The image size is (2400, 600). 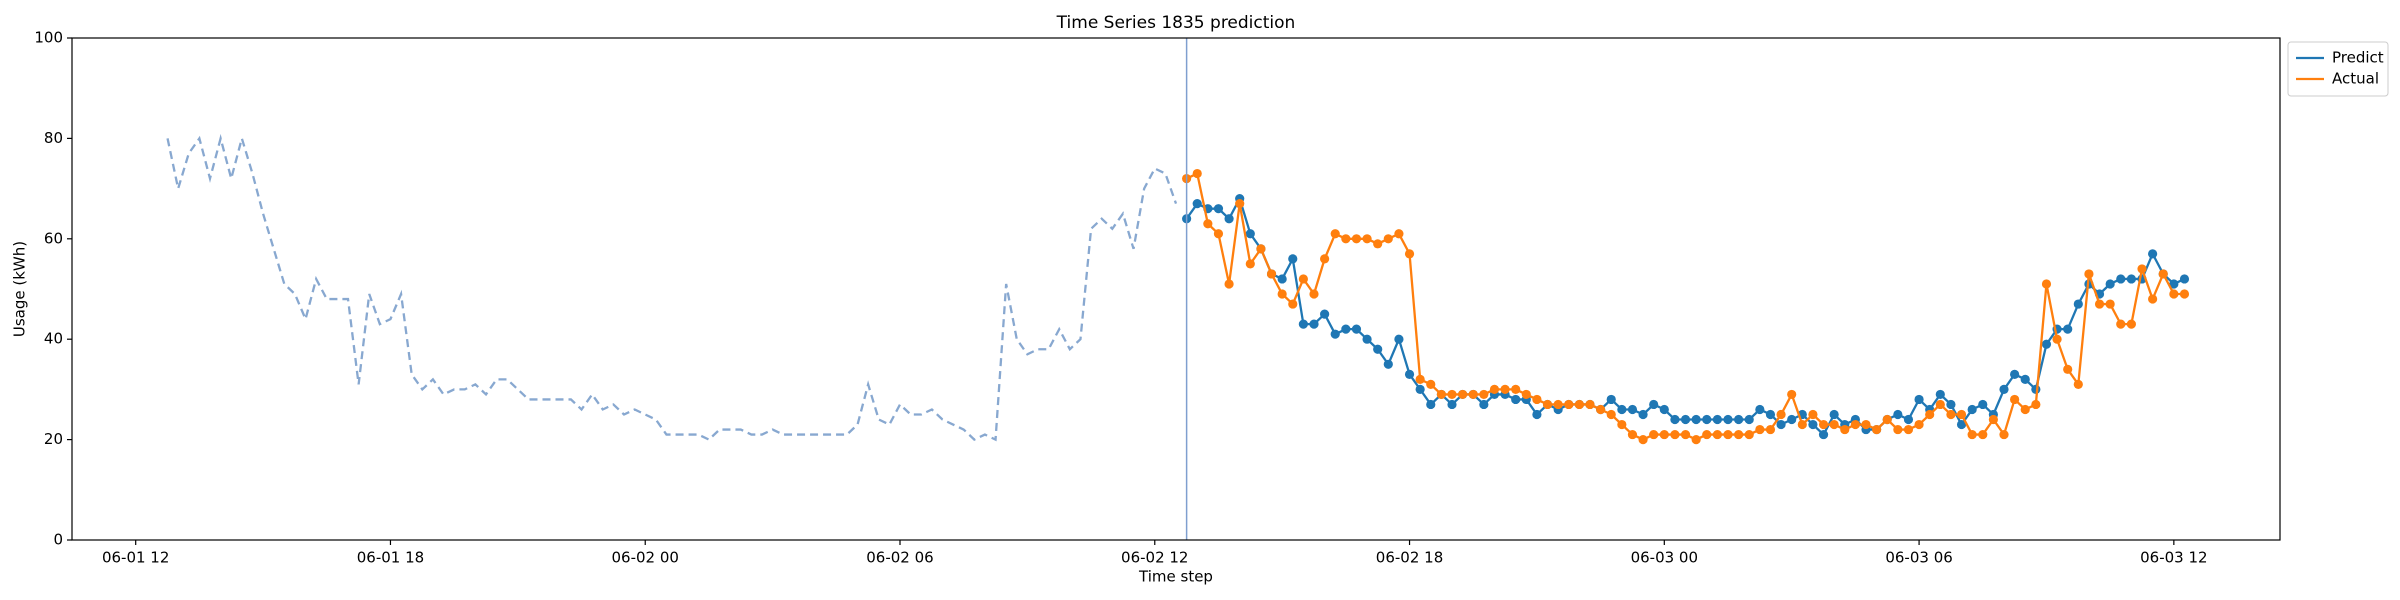 I want to click on x-tick-label: 06-02 12, so click(x=1154, y=558).